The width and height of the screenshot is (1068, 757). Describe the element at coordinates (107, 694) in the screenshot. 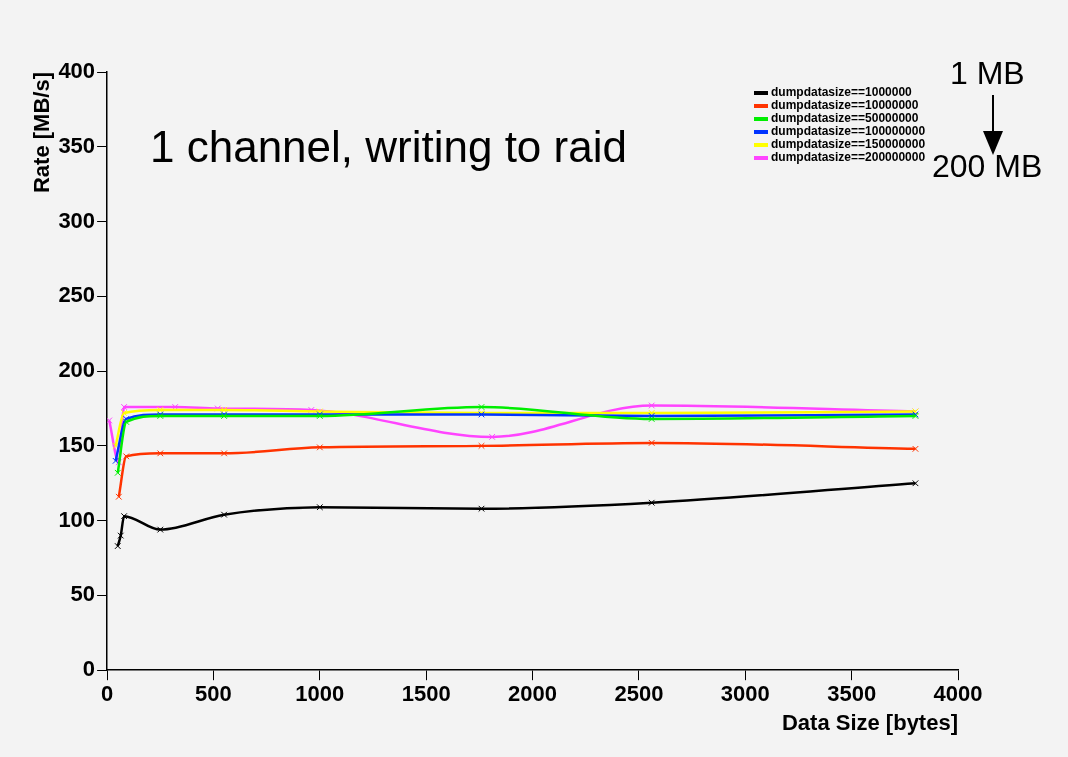

I see `x-tick-label: 0` at that location.